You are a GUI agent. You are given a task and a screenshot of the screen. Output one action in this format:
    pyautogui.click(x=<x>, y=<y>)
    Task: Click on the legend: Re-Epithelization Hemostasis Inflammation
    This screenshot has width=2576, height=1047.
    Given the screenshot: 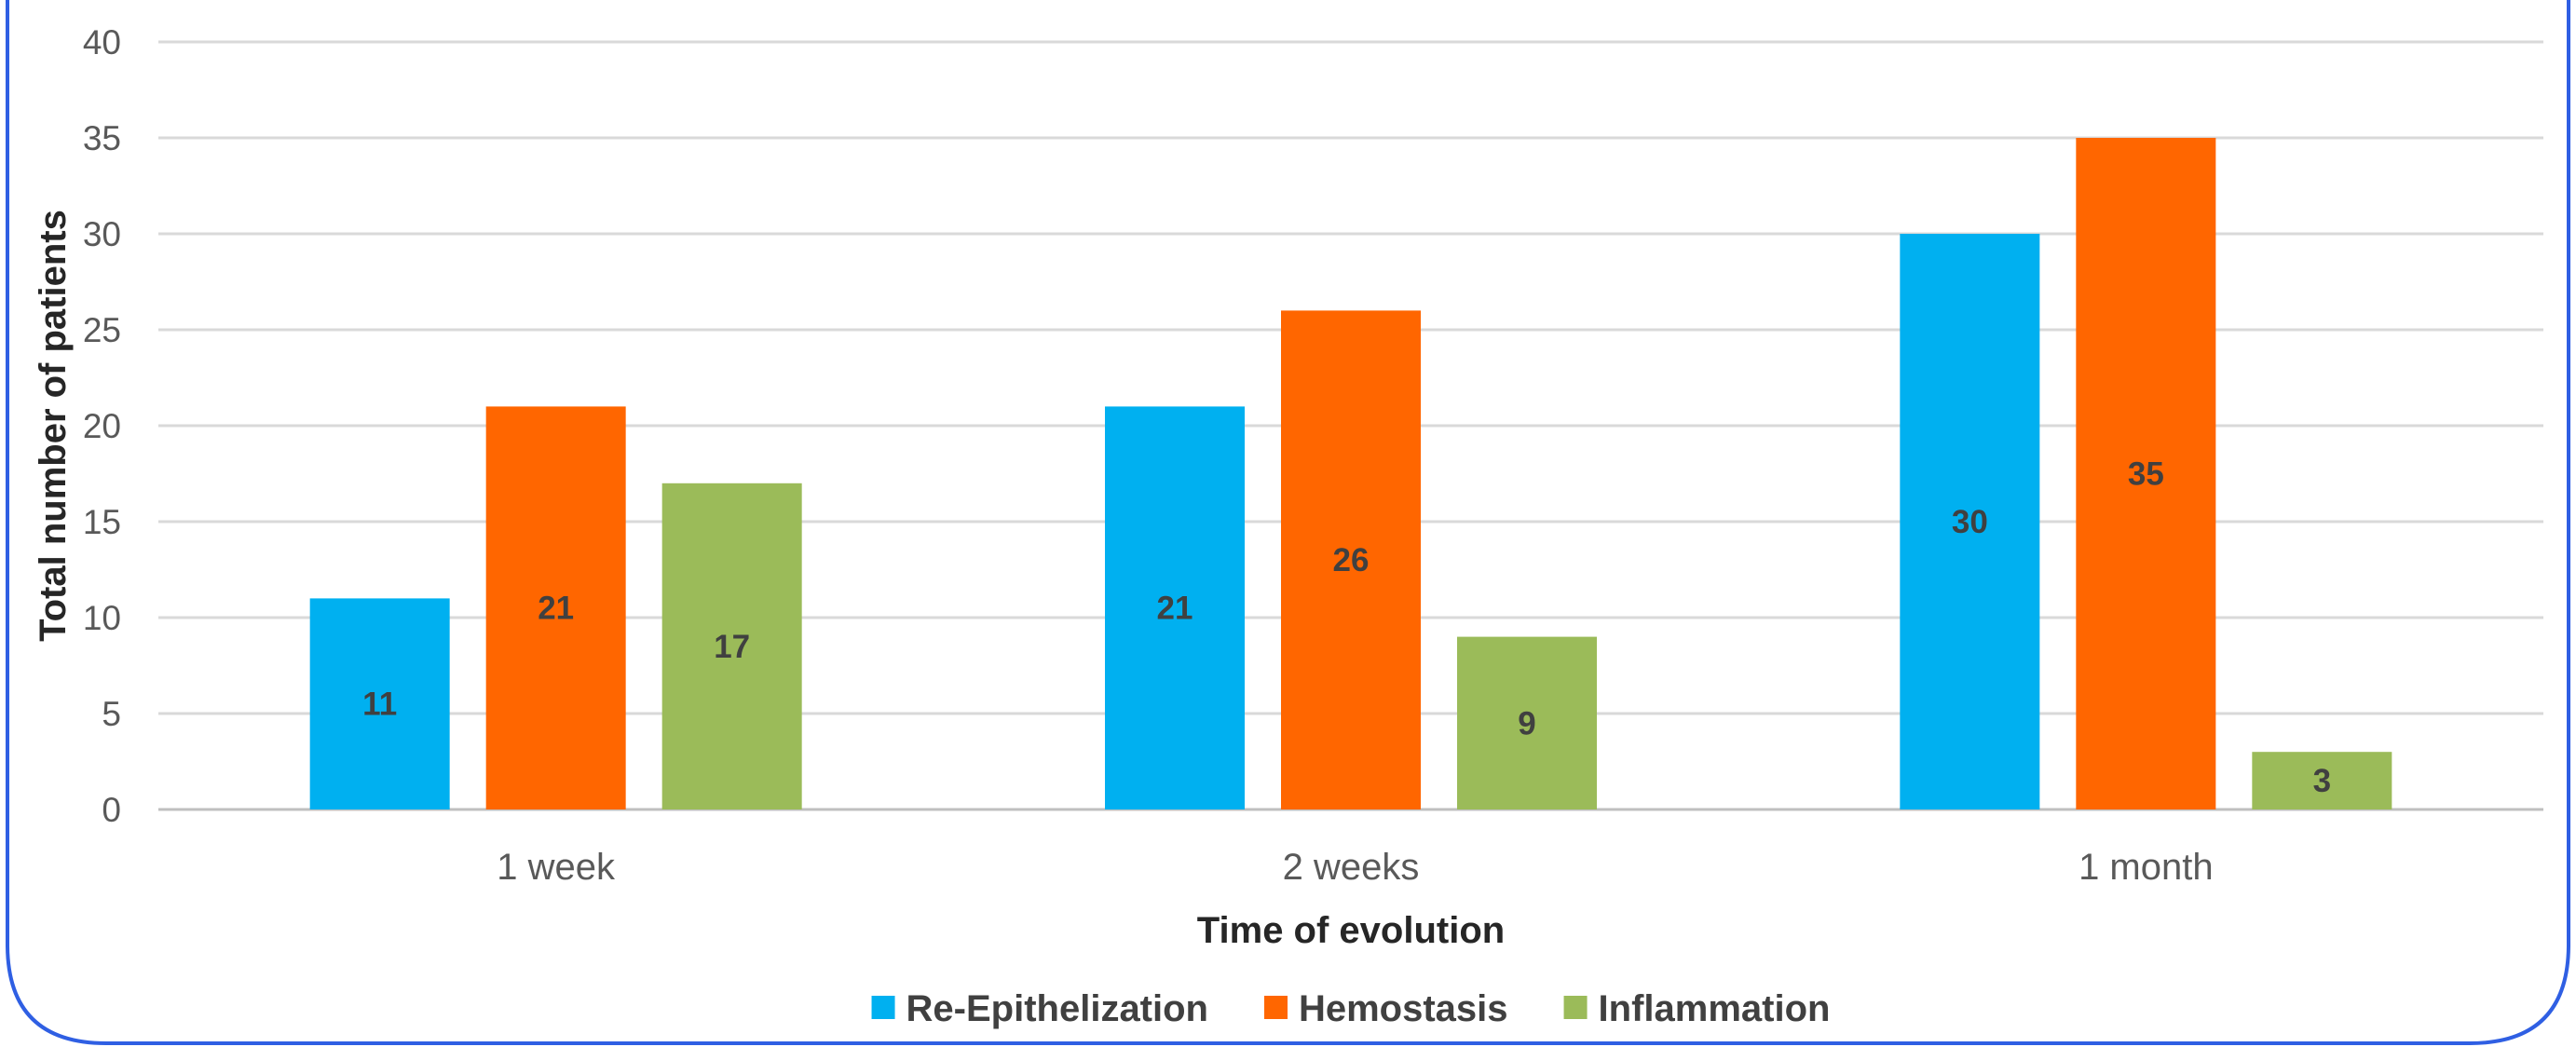 What is the action you would take?
    pyautogui.click(x=1351, y=1008)
    